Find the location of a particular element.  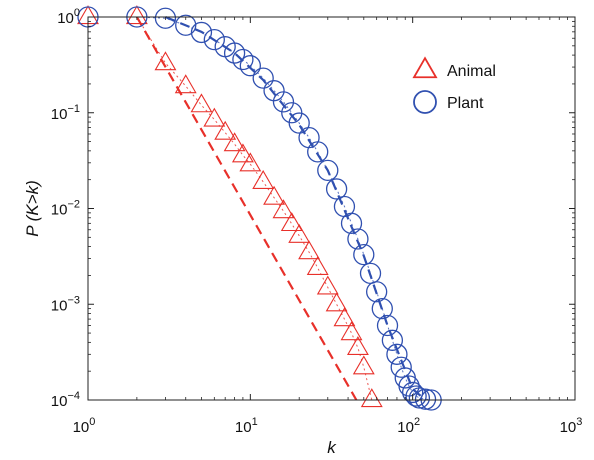

x-tick-label: 10³ is located at coordinates (571, 426).